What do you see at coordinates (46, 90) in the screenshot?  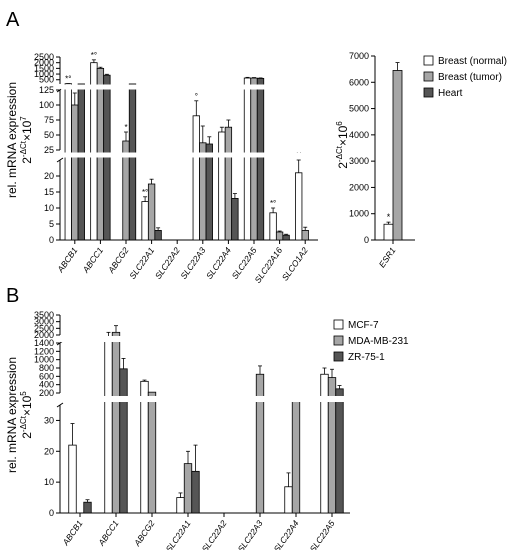 I see `panel-a-y-tick-label: 125` at bounding box center [46, 90].